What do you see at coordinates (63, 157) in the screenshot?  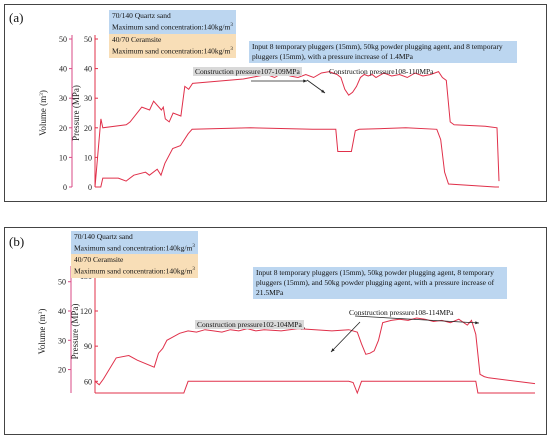 I see `volume-tick-label: 10` at bounding box center [63, 157].